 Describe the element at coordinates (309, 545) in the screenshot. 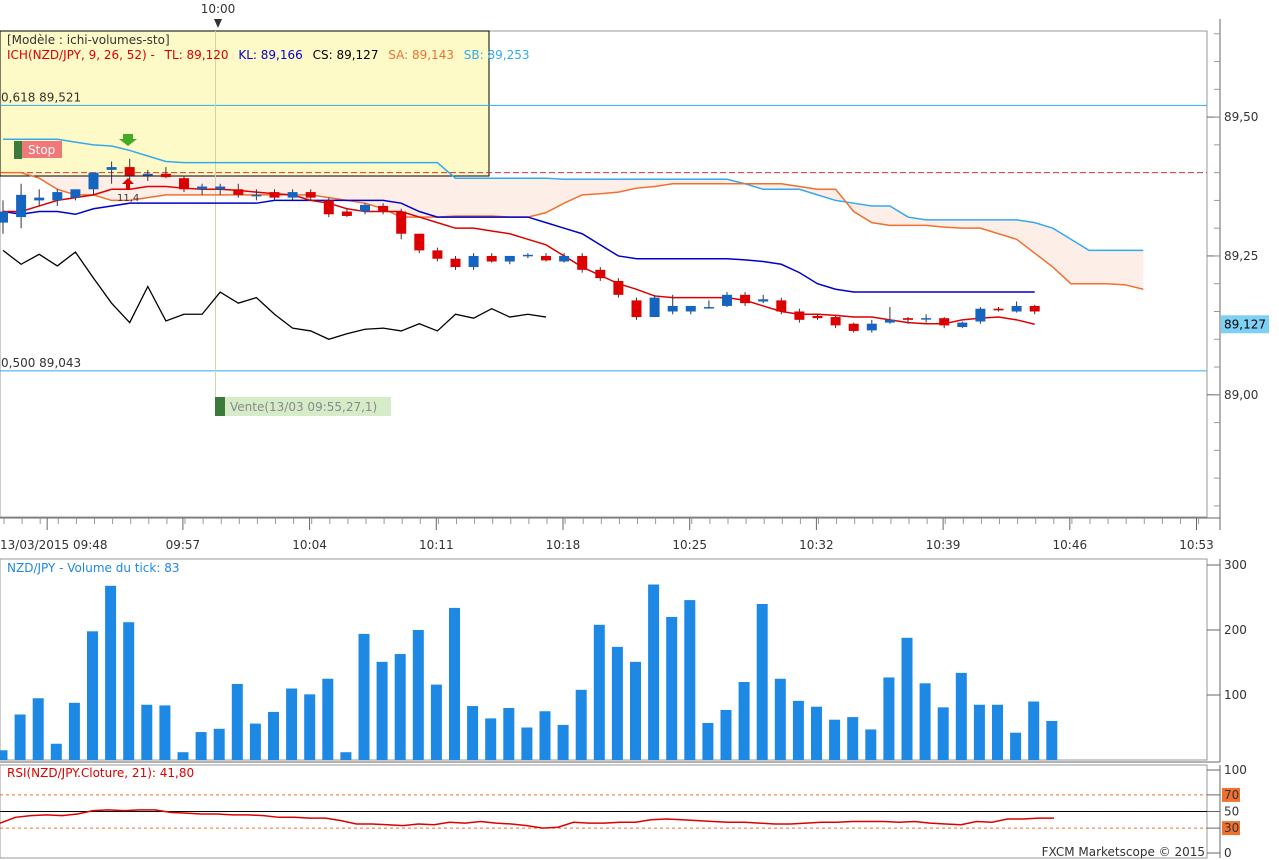

I see `time-tick-label: 10:04` at that location.